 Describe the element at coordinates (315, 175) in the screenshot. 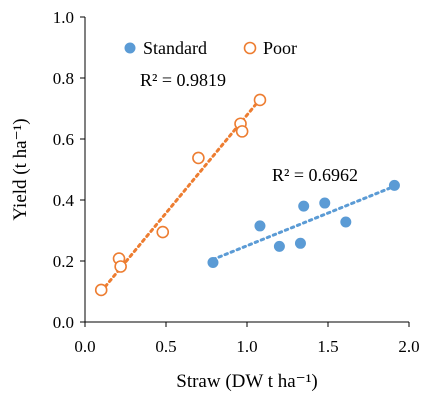

I see `r2-label-standard: R² = 0.6962` at that location.